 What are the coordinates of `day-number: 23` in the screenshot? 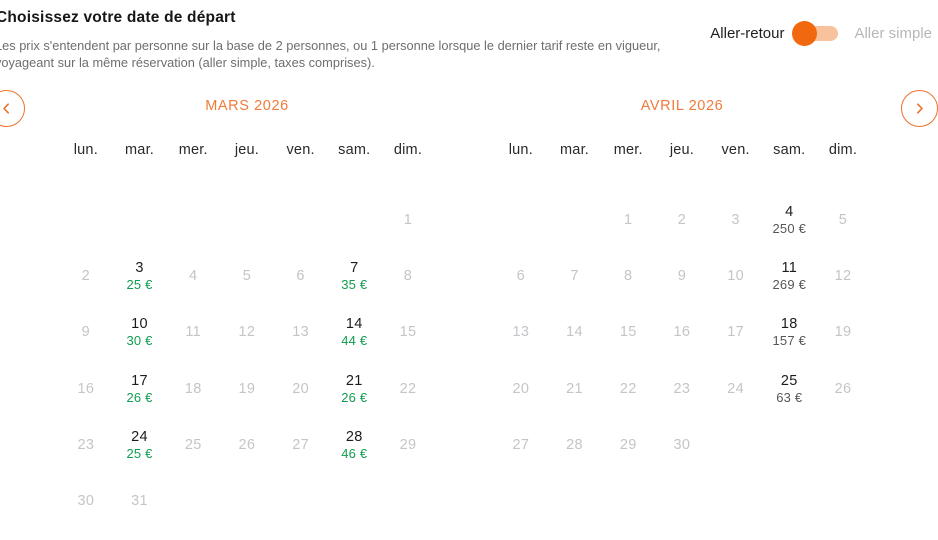 It's located at (86, 444).